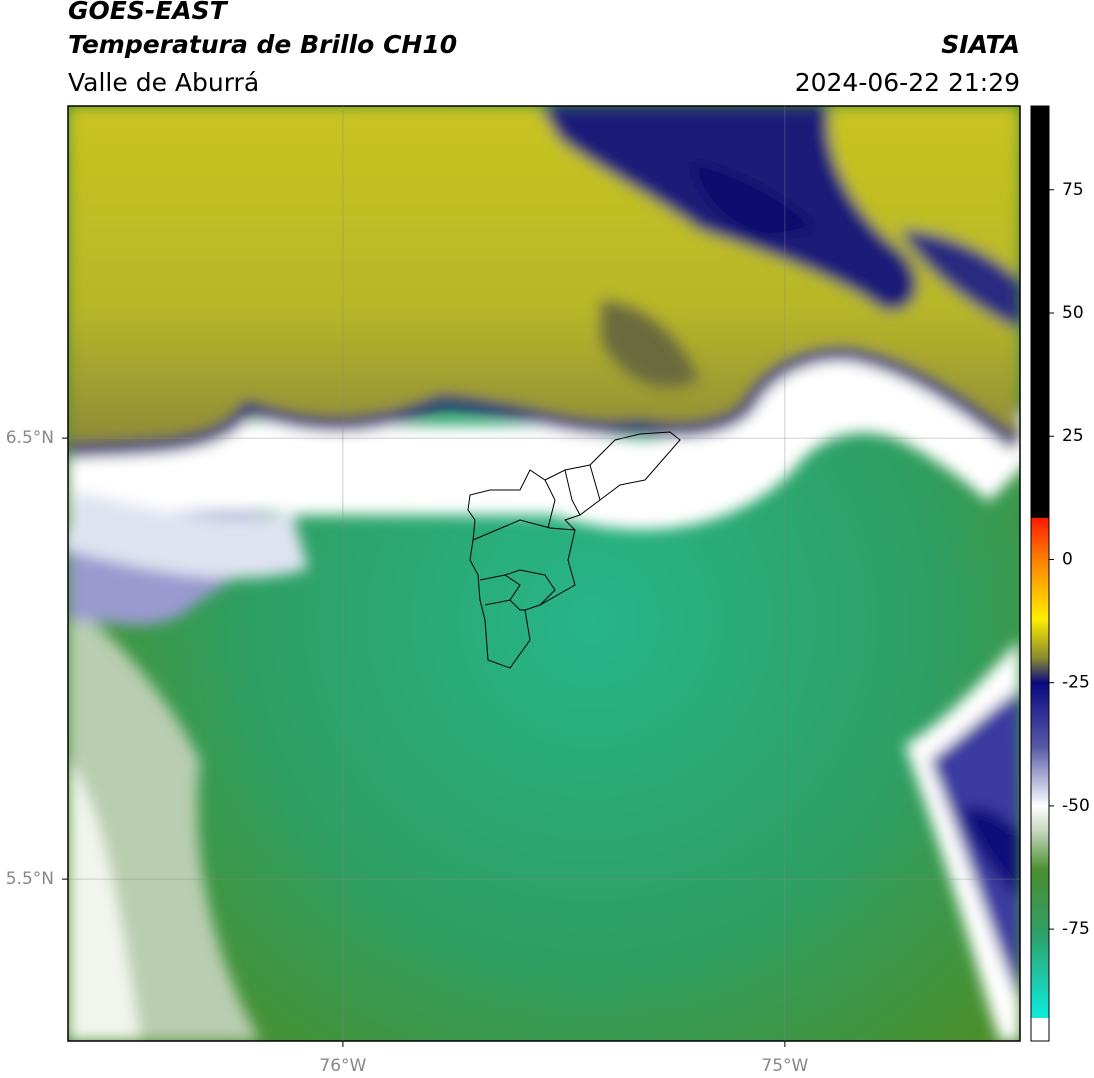 The height and width of the screenshot is (1078, 1094). What do you see at coordinates (980, 44) in the screenshot?
I see `source: SIATA` at bounding box center [980, 44].